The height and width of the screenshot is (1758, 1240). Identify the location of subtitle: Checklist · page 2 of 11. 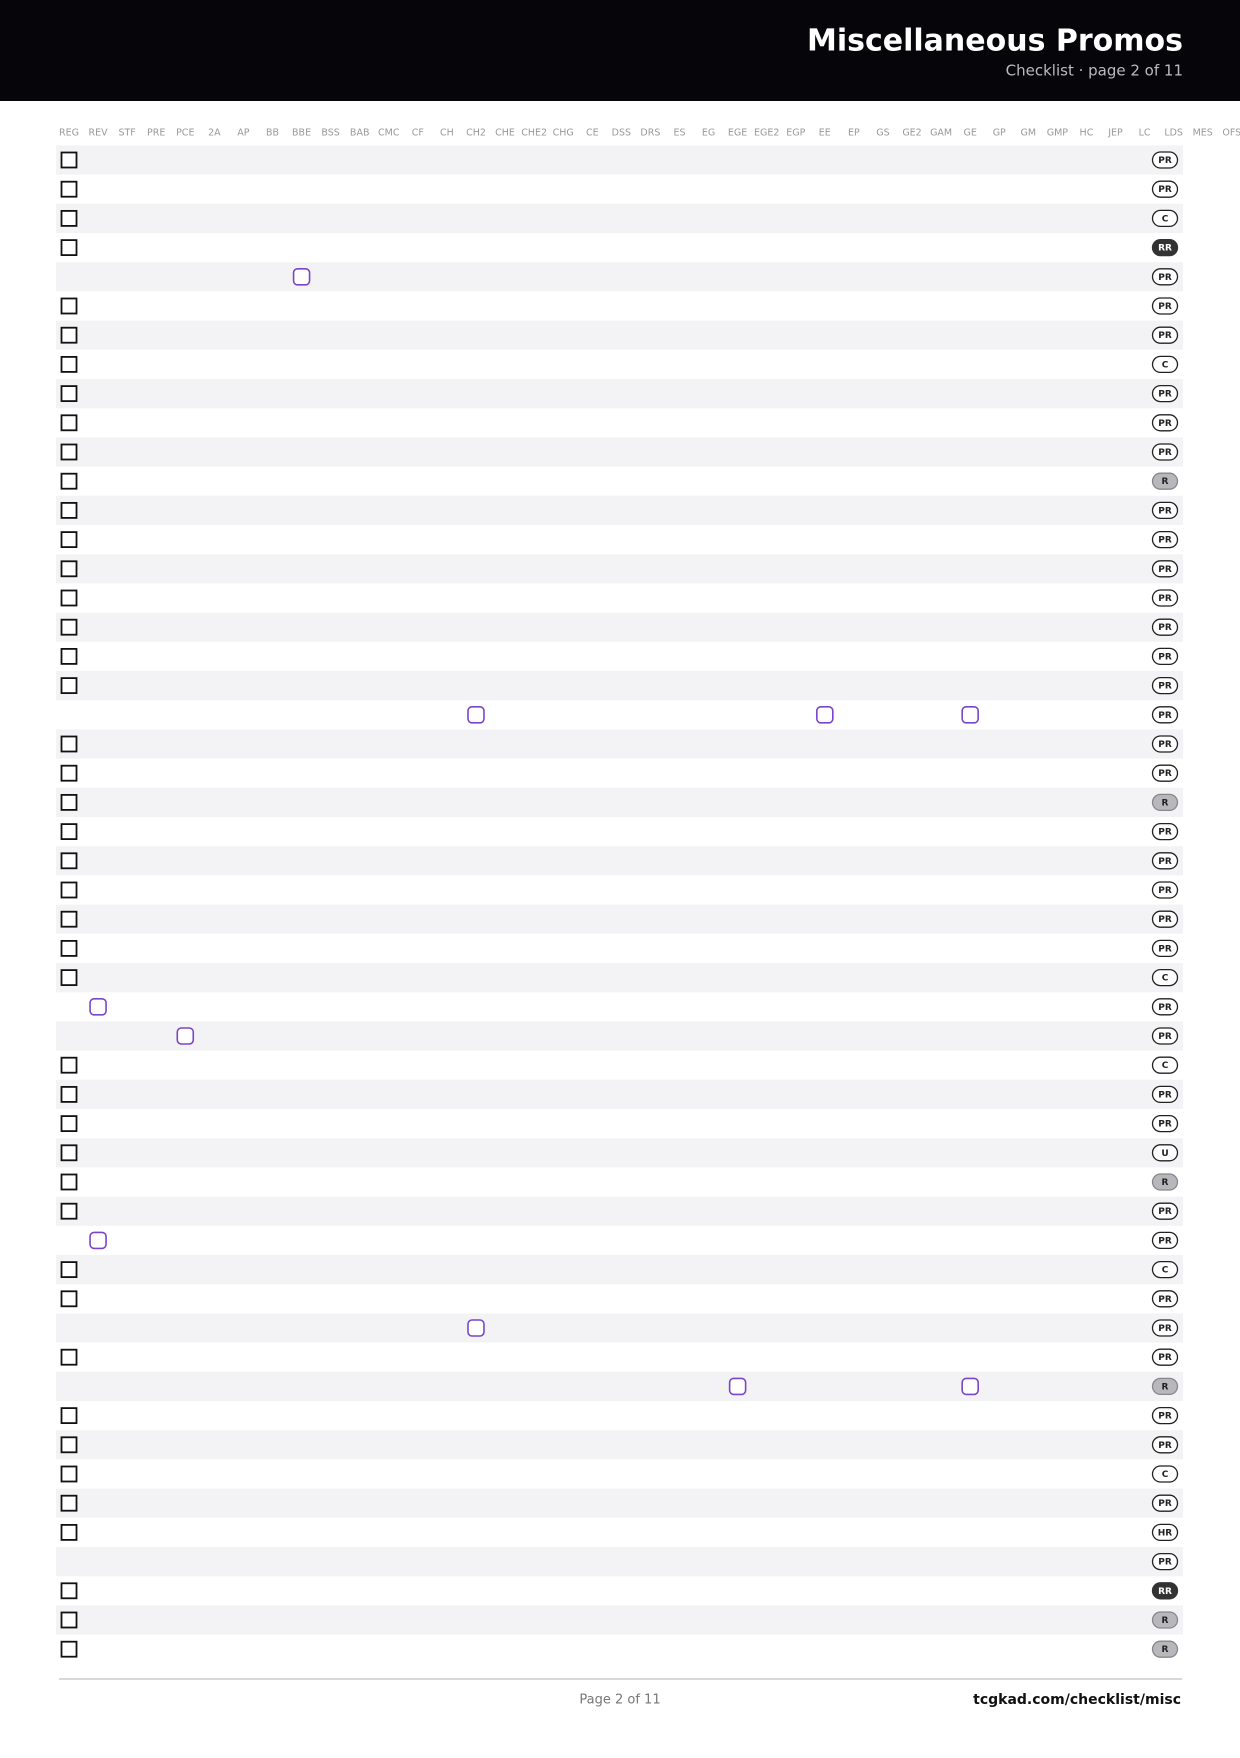
(1094, 71).